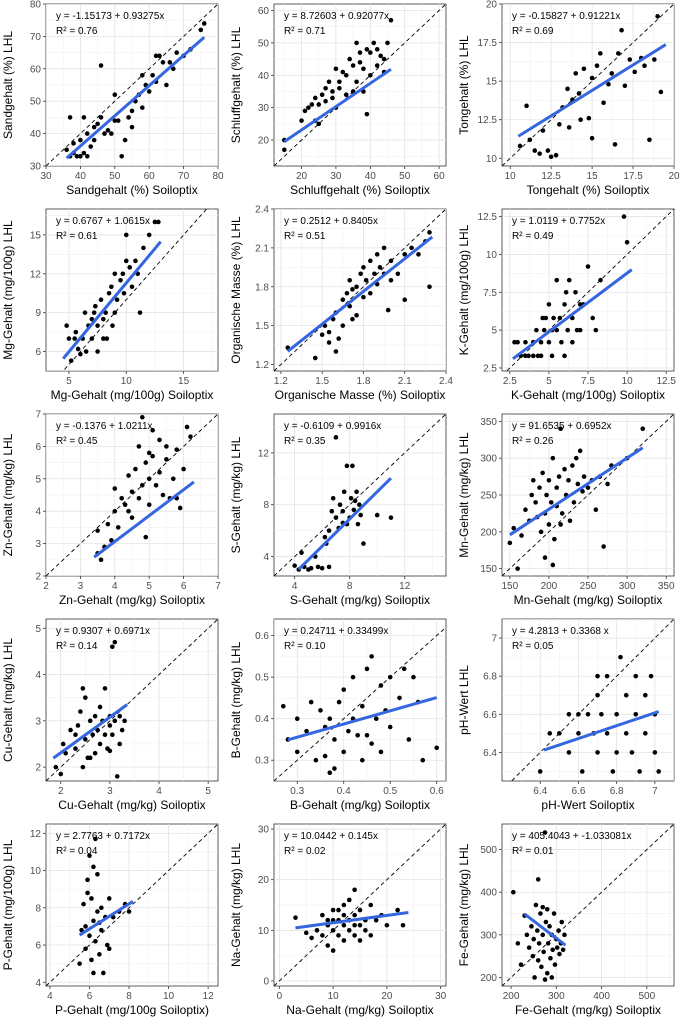 The height and width of the screenshot is (1024, 683). I want to click on x-tick-label: 5, so click(149, 586).